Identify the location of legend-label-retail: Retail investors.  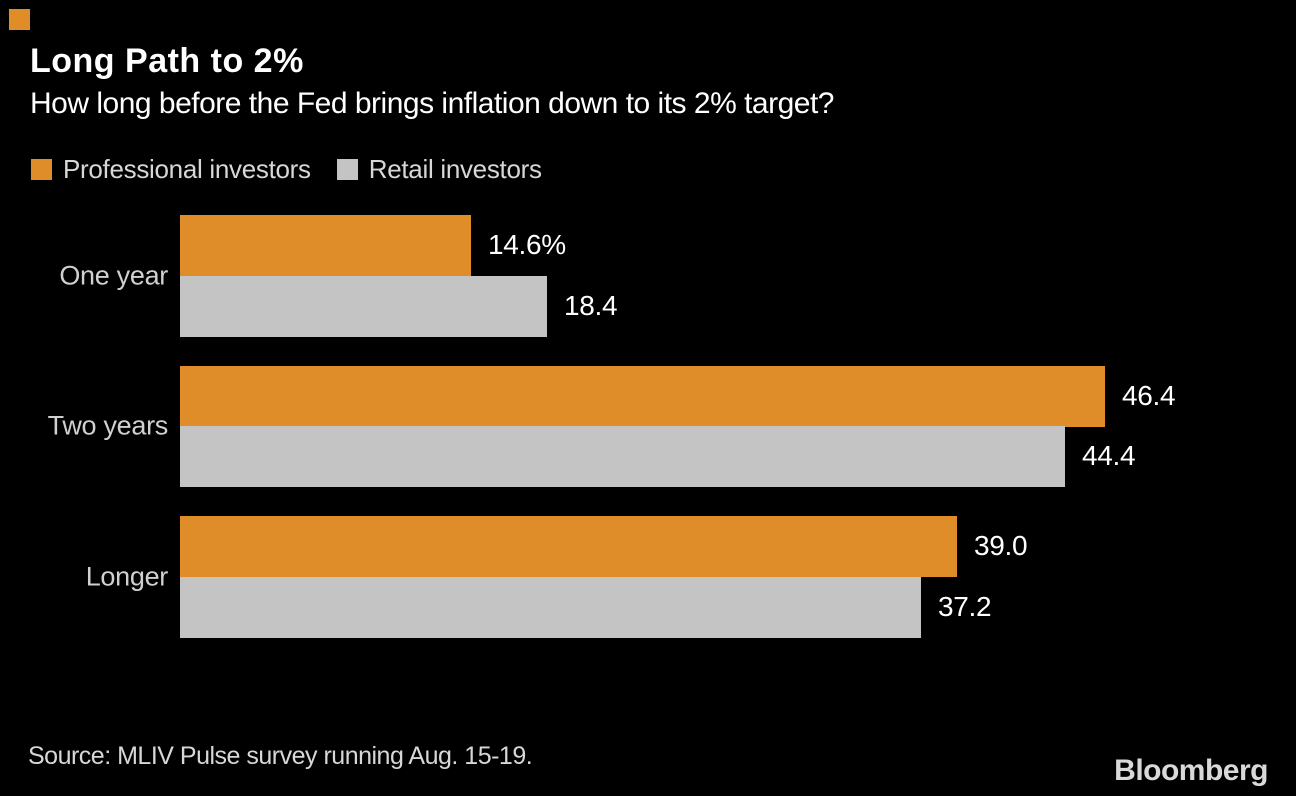
(455, 169).